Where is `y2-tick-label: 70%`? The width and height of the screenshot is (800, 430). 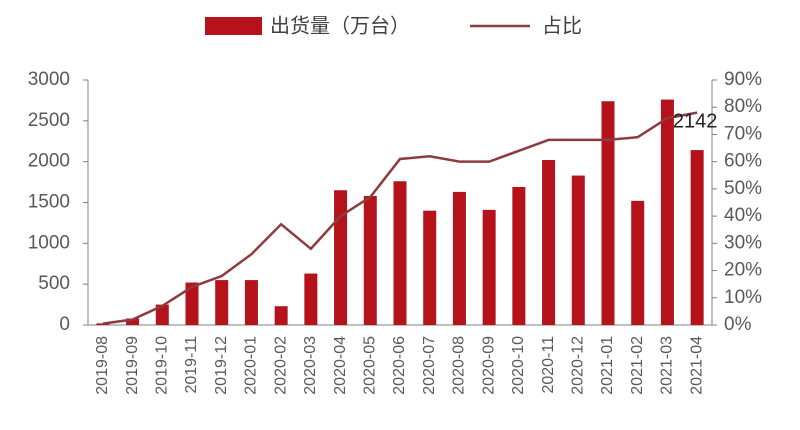 y2-tick-label: 70% is located at coordinates (743, 133).